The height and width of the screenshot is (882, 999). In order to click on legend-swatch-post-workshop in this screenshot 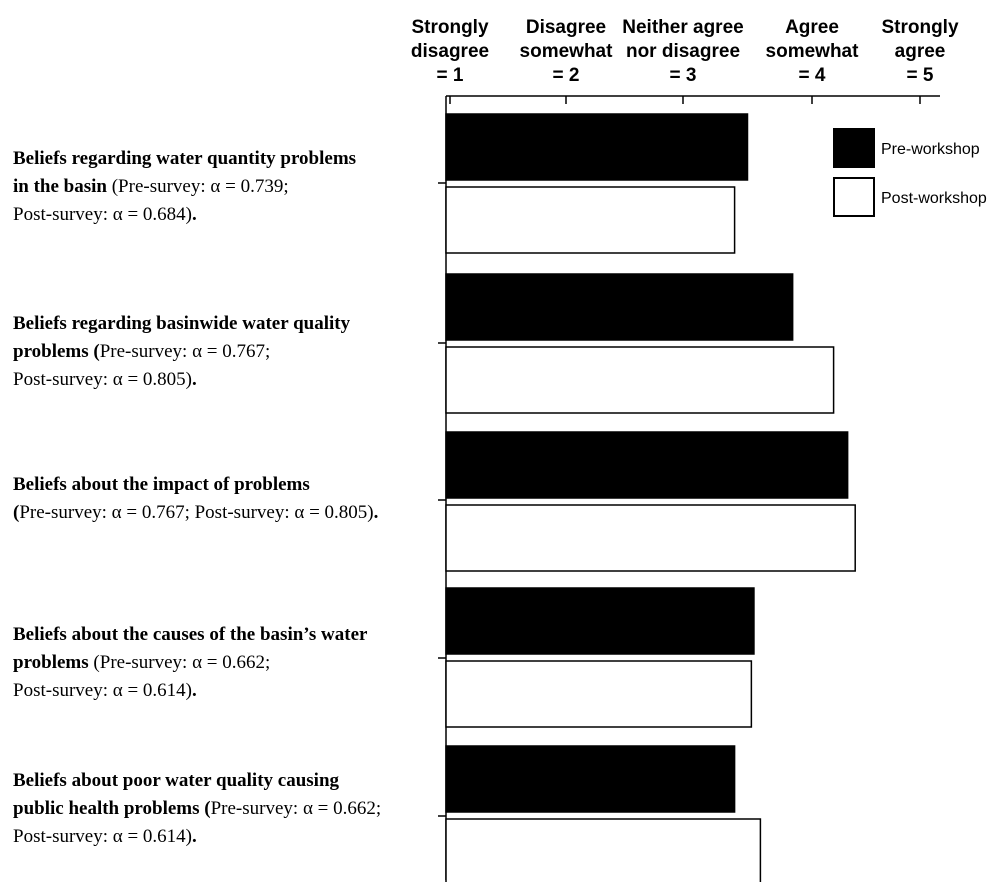, I will do `click(854, 197)`.